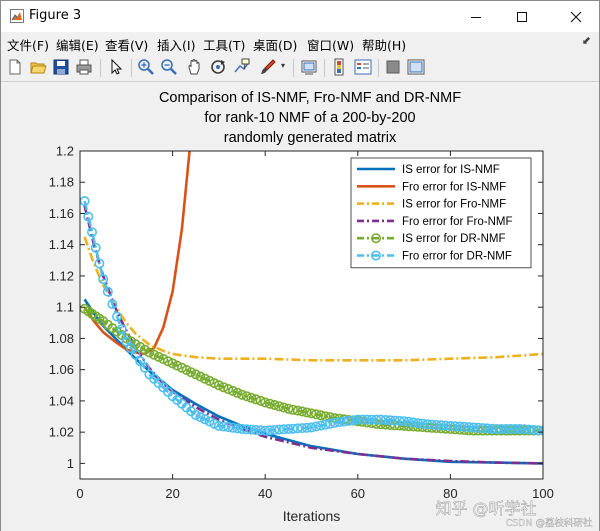 This screenshot has width=600, height=531. Describe the element at coordinates (476, 16) in the screenshot. I see `minimize-button` at that location.